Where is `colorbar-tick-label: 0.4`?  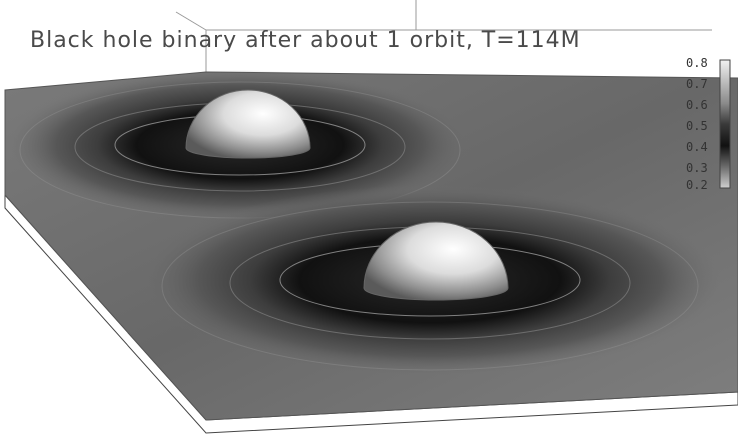 colorbar-tick-label: 0.4 is located at coordinates (697, 147).